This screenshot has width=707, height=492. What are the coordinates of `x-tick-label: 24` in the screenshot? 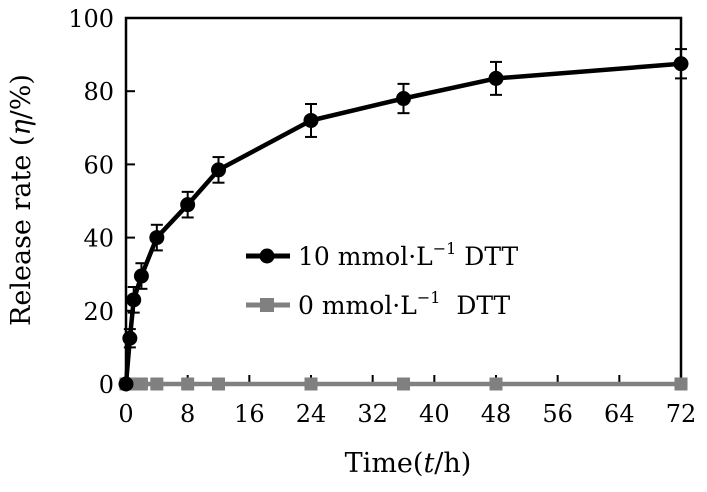 It's located at (311, 414).